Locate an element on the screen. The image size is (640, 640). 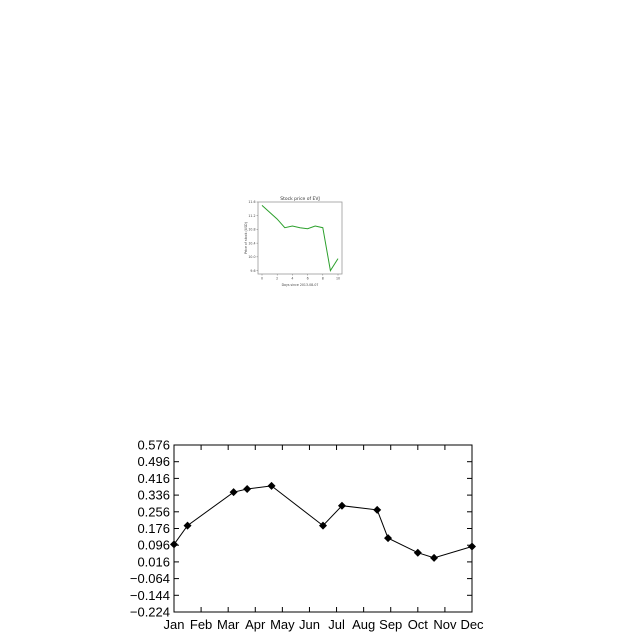
small-series-line is located at coordinates (300, 238).